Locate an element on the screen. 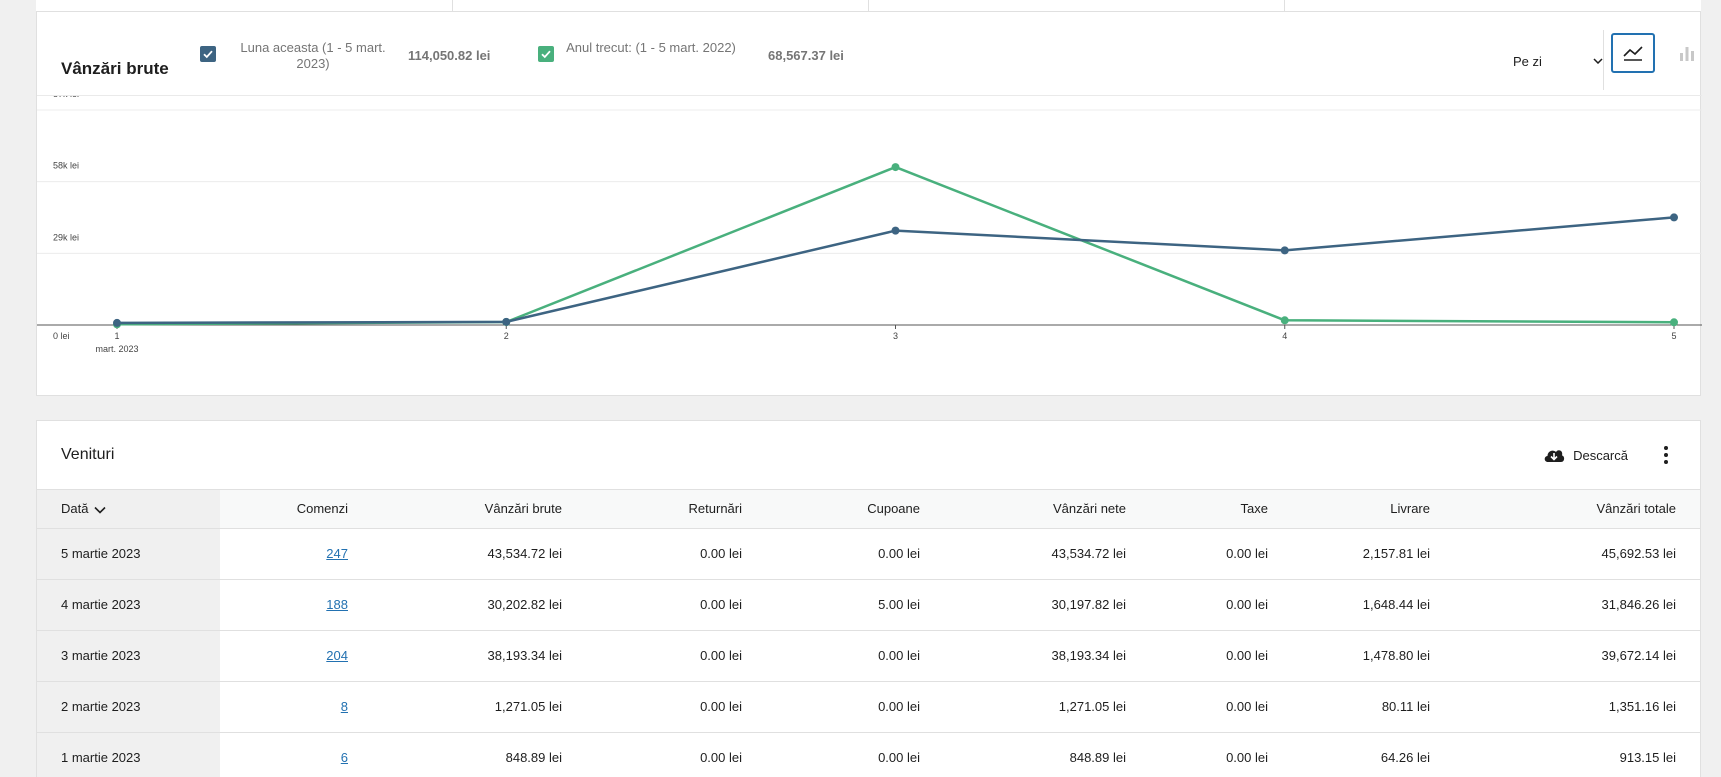 This screenshot has height=777, width=1721. legend-value-previous: 68,567.37 lei is located at coordinates (806, 55).